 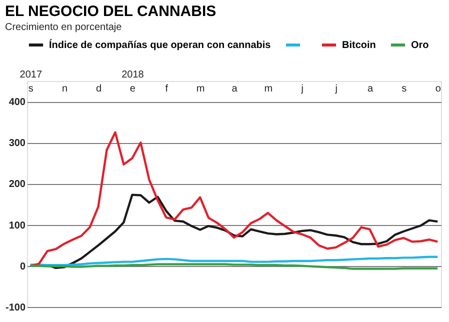 What do you see at coordinates (234, 261) in the screenshot?
I see `line-series` at bounding box center [234, 261].